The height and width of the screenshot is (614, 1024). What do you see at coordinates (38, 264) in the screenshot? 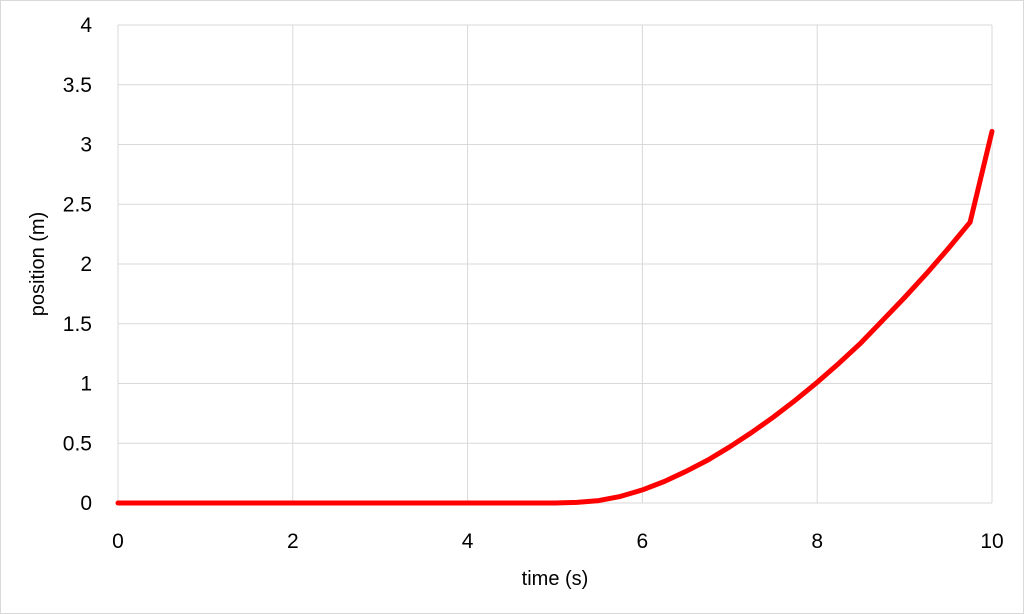
I see `y-axis-title: position (m)` at bounding box center [38, 264].